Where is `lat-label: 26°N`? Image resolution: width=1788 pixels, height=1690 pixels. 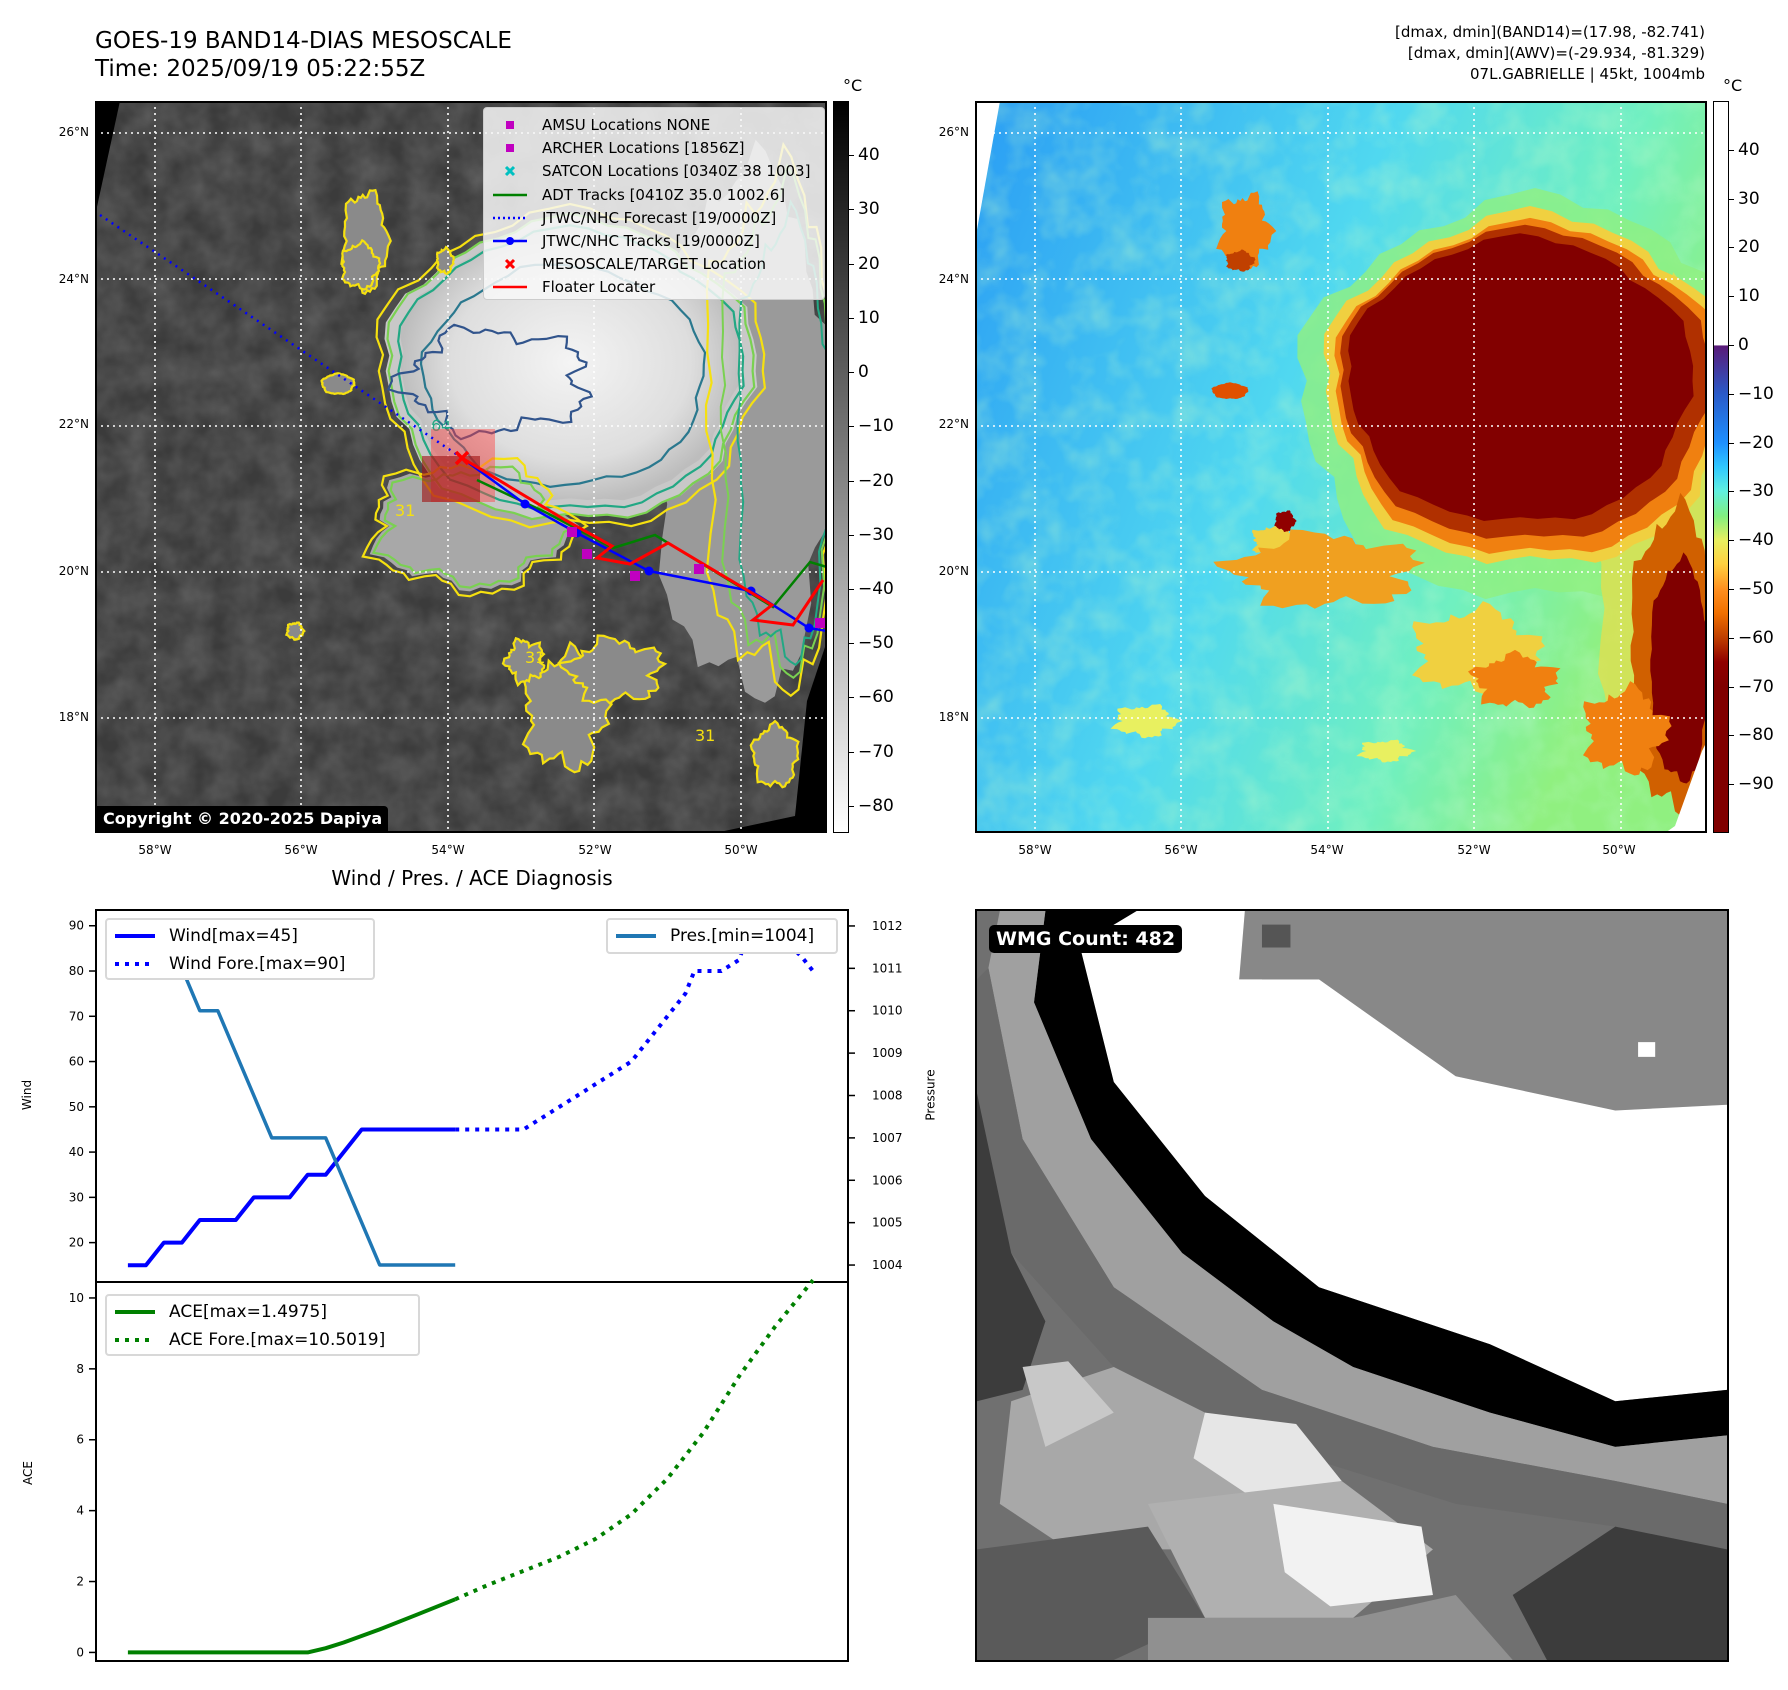 lat-label: 26°N is located at coordinates (73, 132).